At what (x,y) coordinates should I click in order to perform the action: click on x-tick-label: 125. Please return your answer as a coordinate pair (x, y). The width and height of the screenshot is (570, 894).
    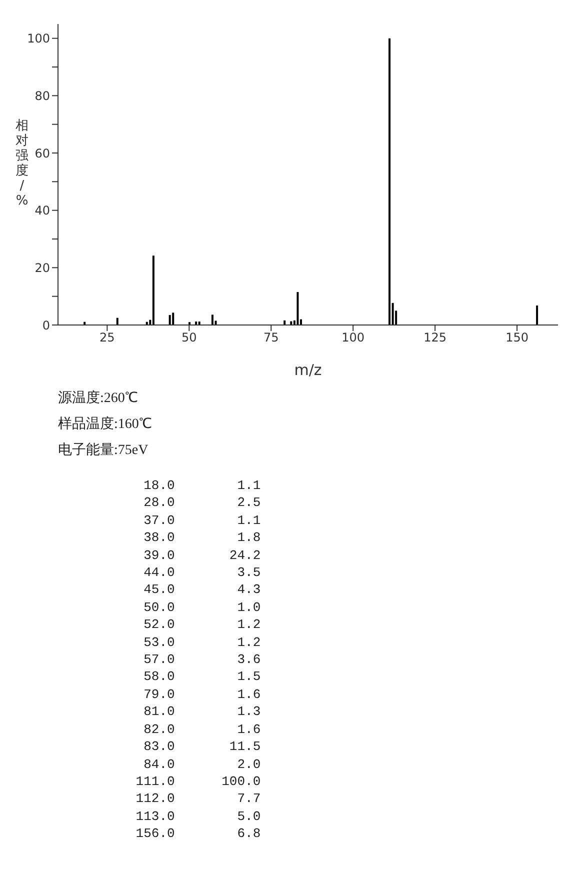
    Looking at the image, I should click on (435, 337).